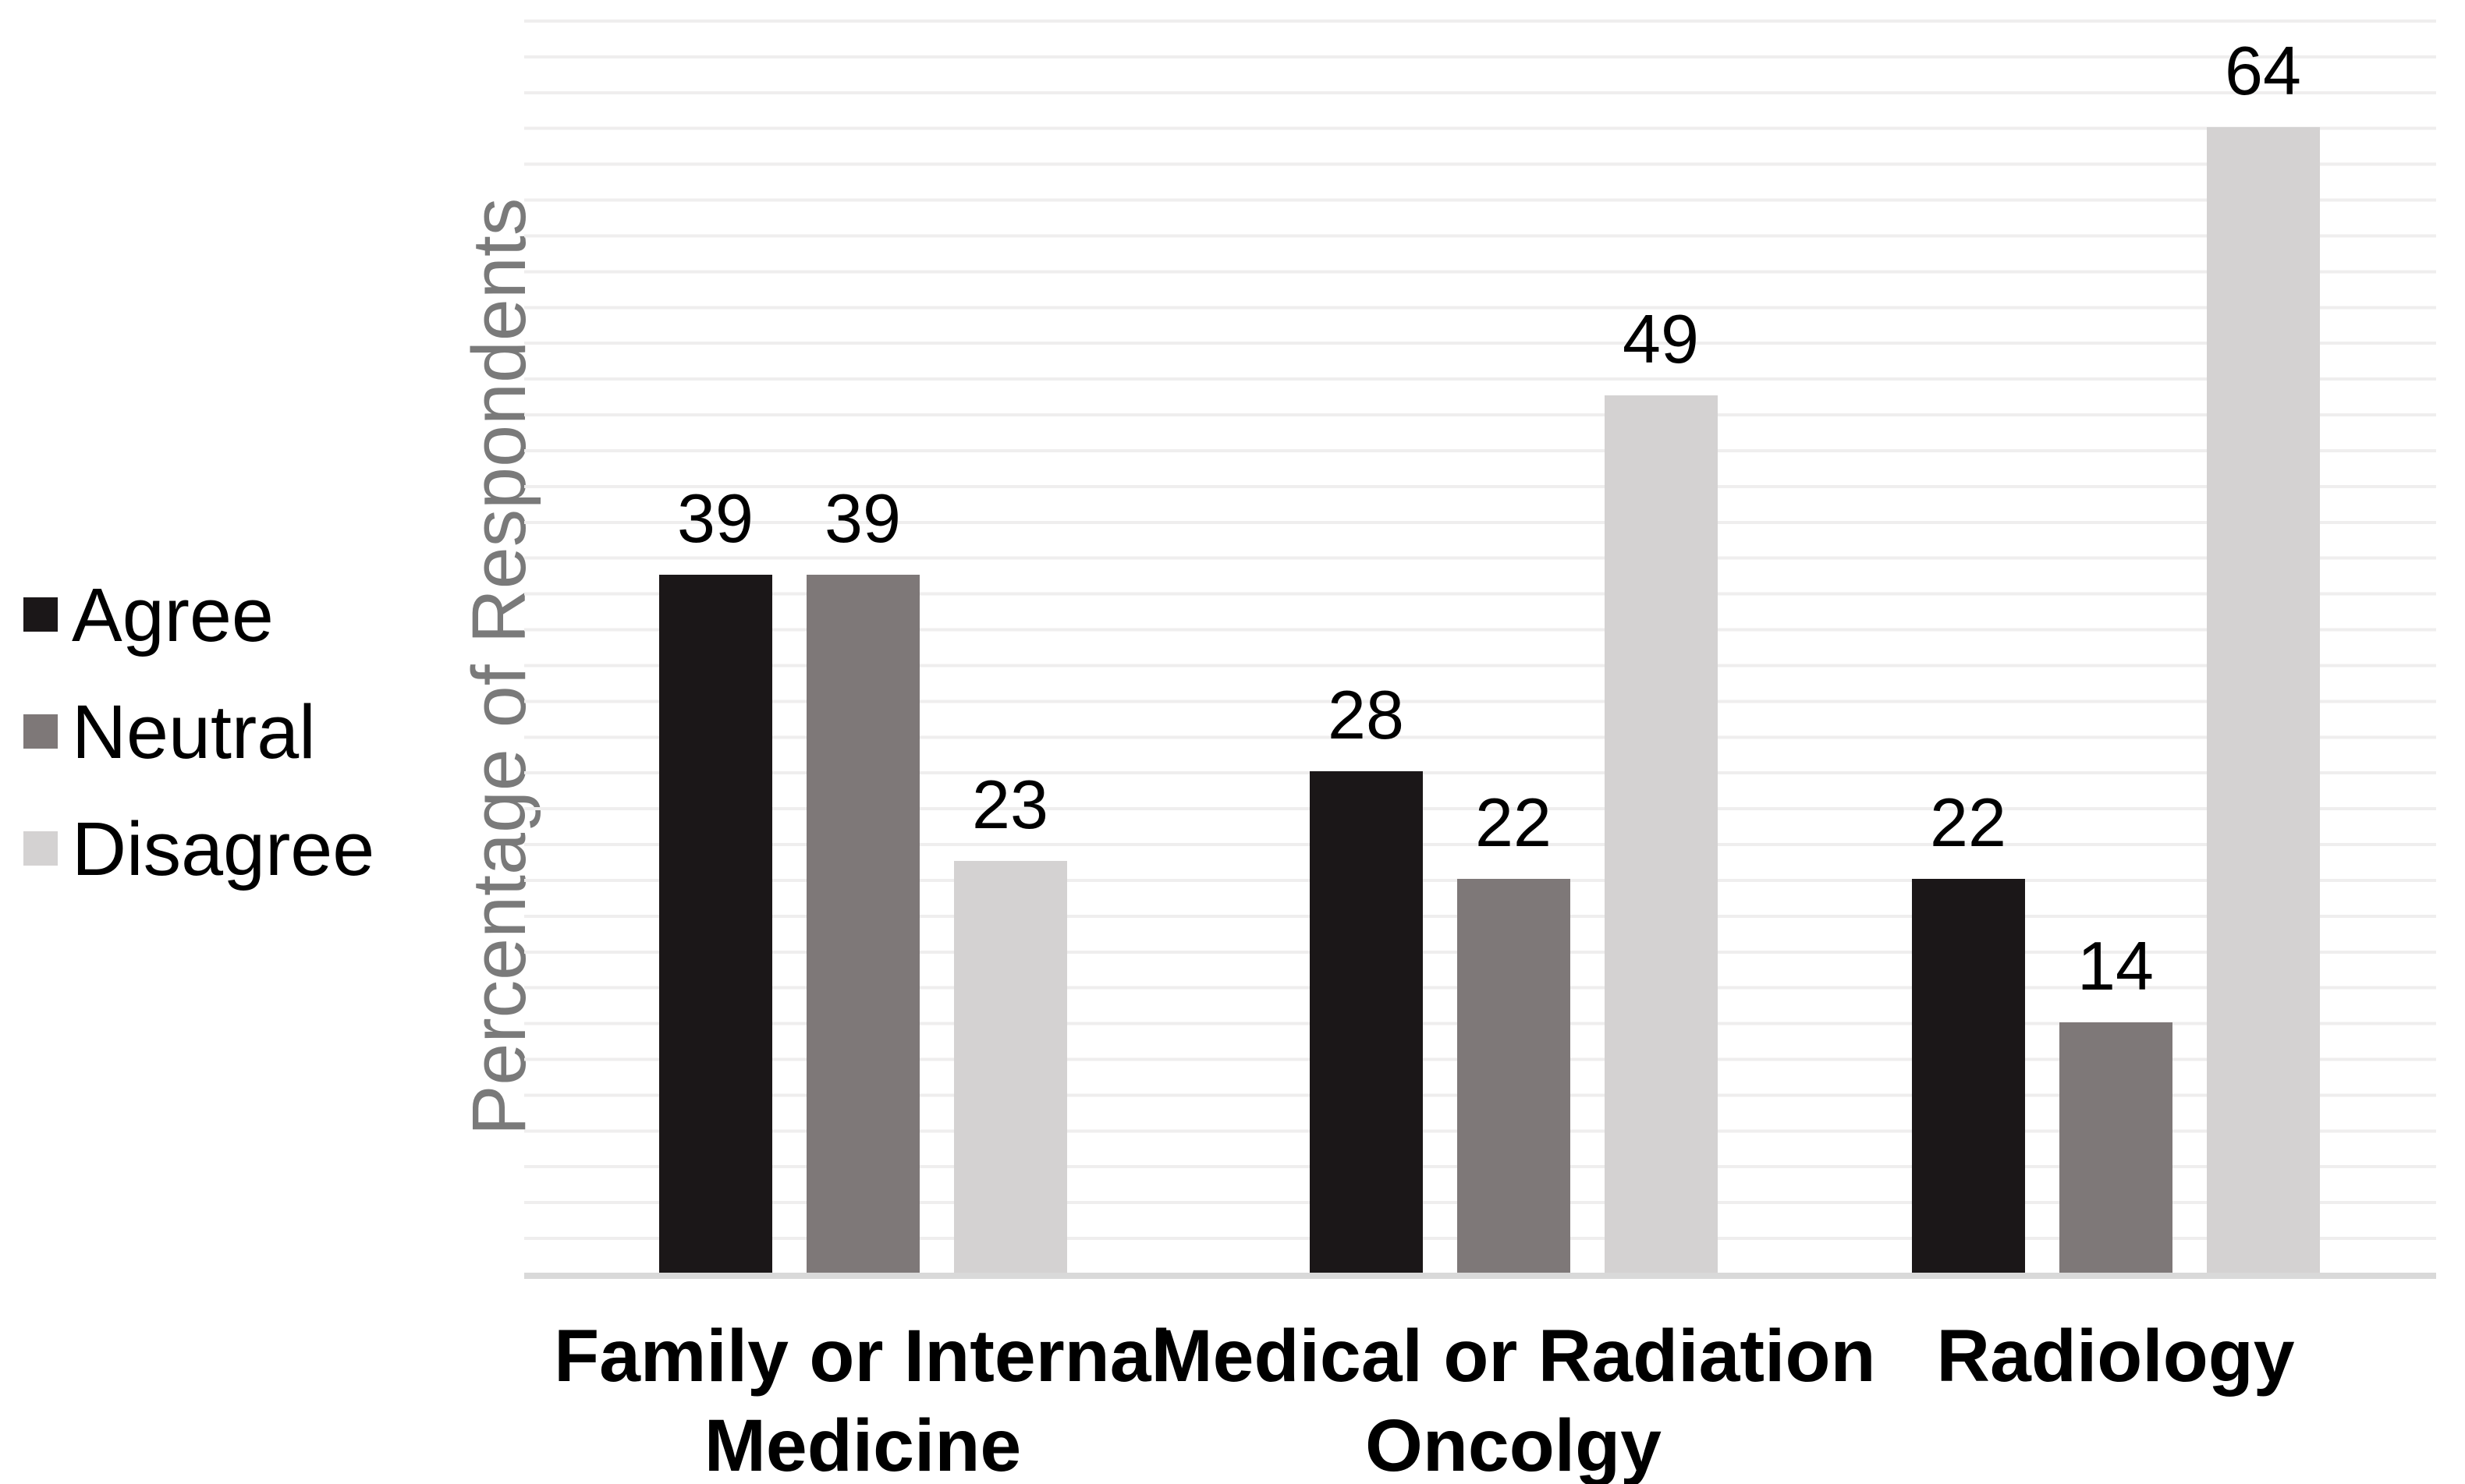 This screenshot has height=1484, width=2465. Describe the element at coordinates (2263, 70) in the screenshot. I see `bar-value-label: 64` at that location.